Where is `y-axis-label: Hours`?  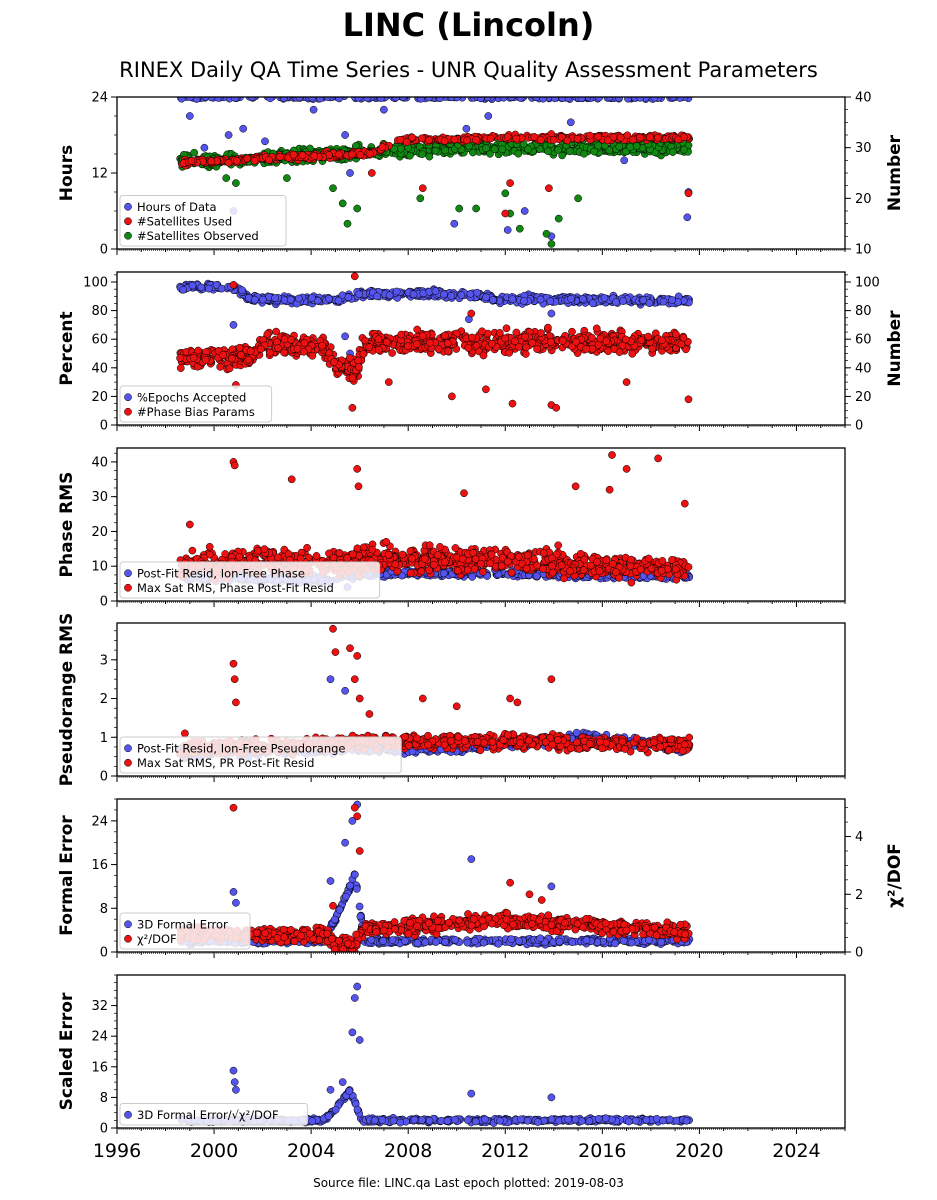 y-axis-label: Hours is located at coordinates (67, 173).